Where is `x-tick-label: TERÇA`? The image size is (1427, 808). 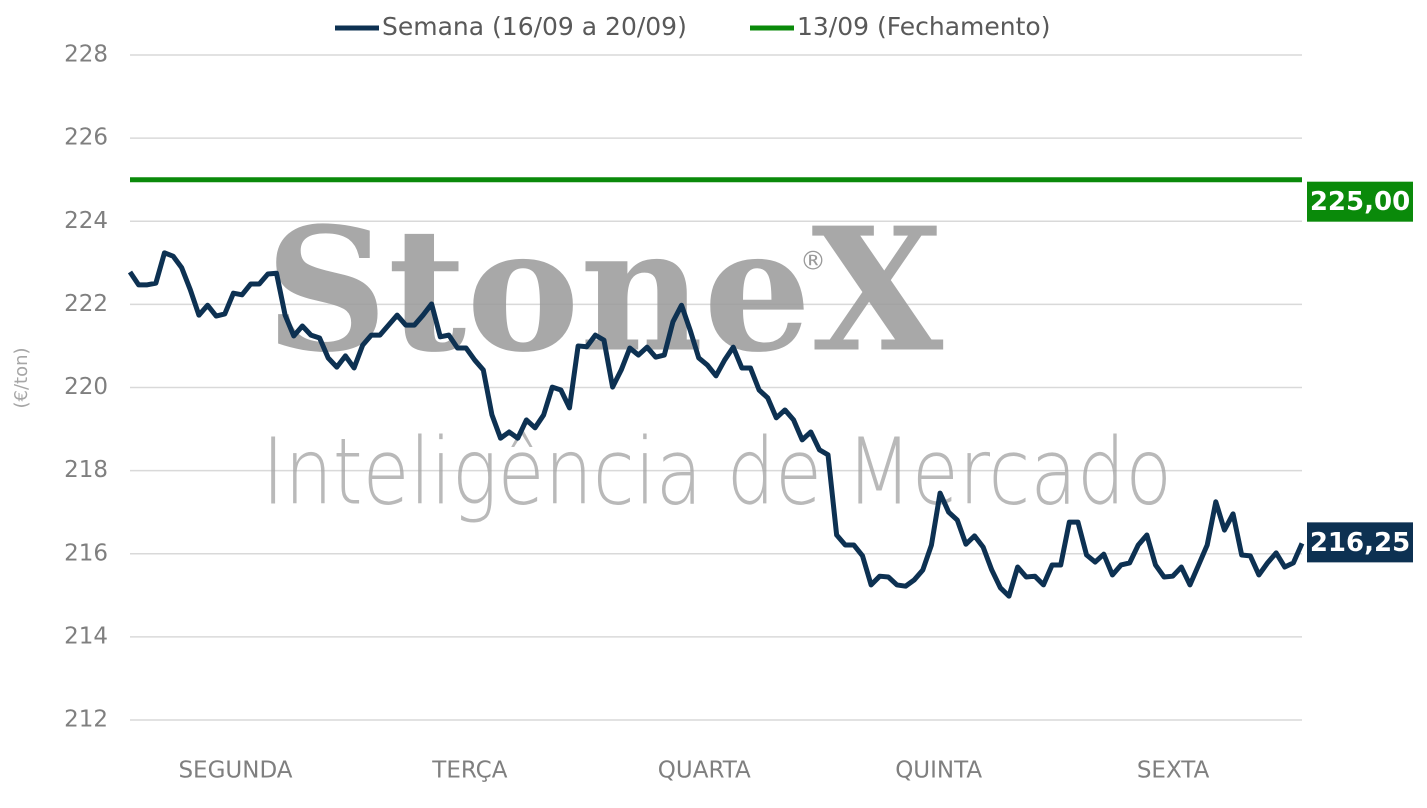 x-tick-label: TERÇA is located at coordinates (469, 771).